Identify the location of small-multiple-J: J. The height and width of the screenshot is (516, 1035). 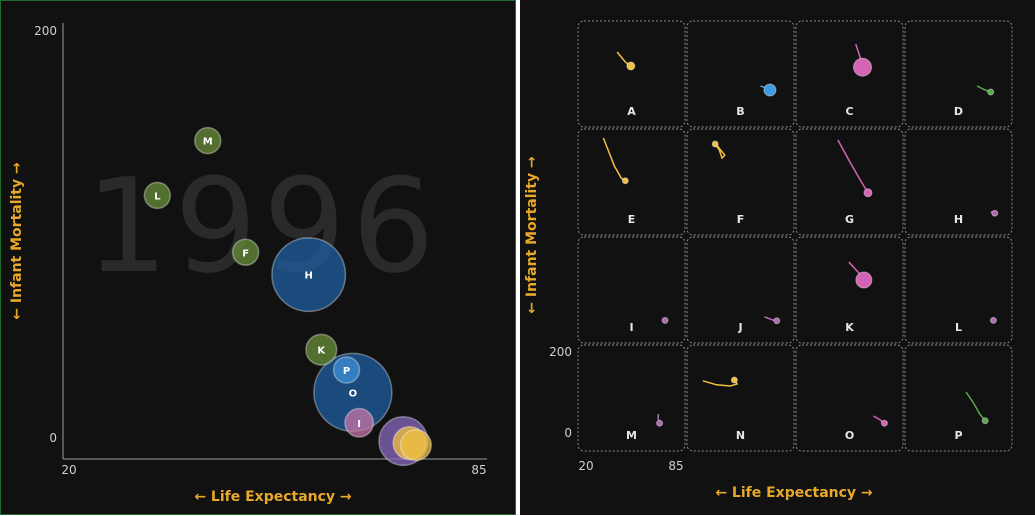
(740, 290).